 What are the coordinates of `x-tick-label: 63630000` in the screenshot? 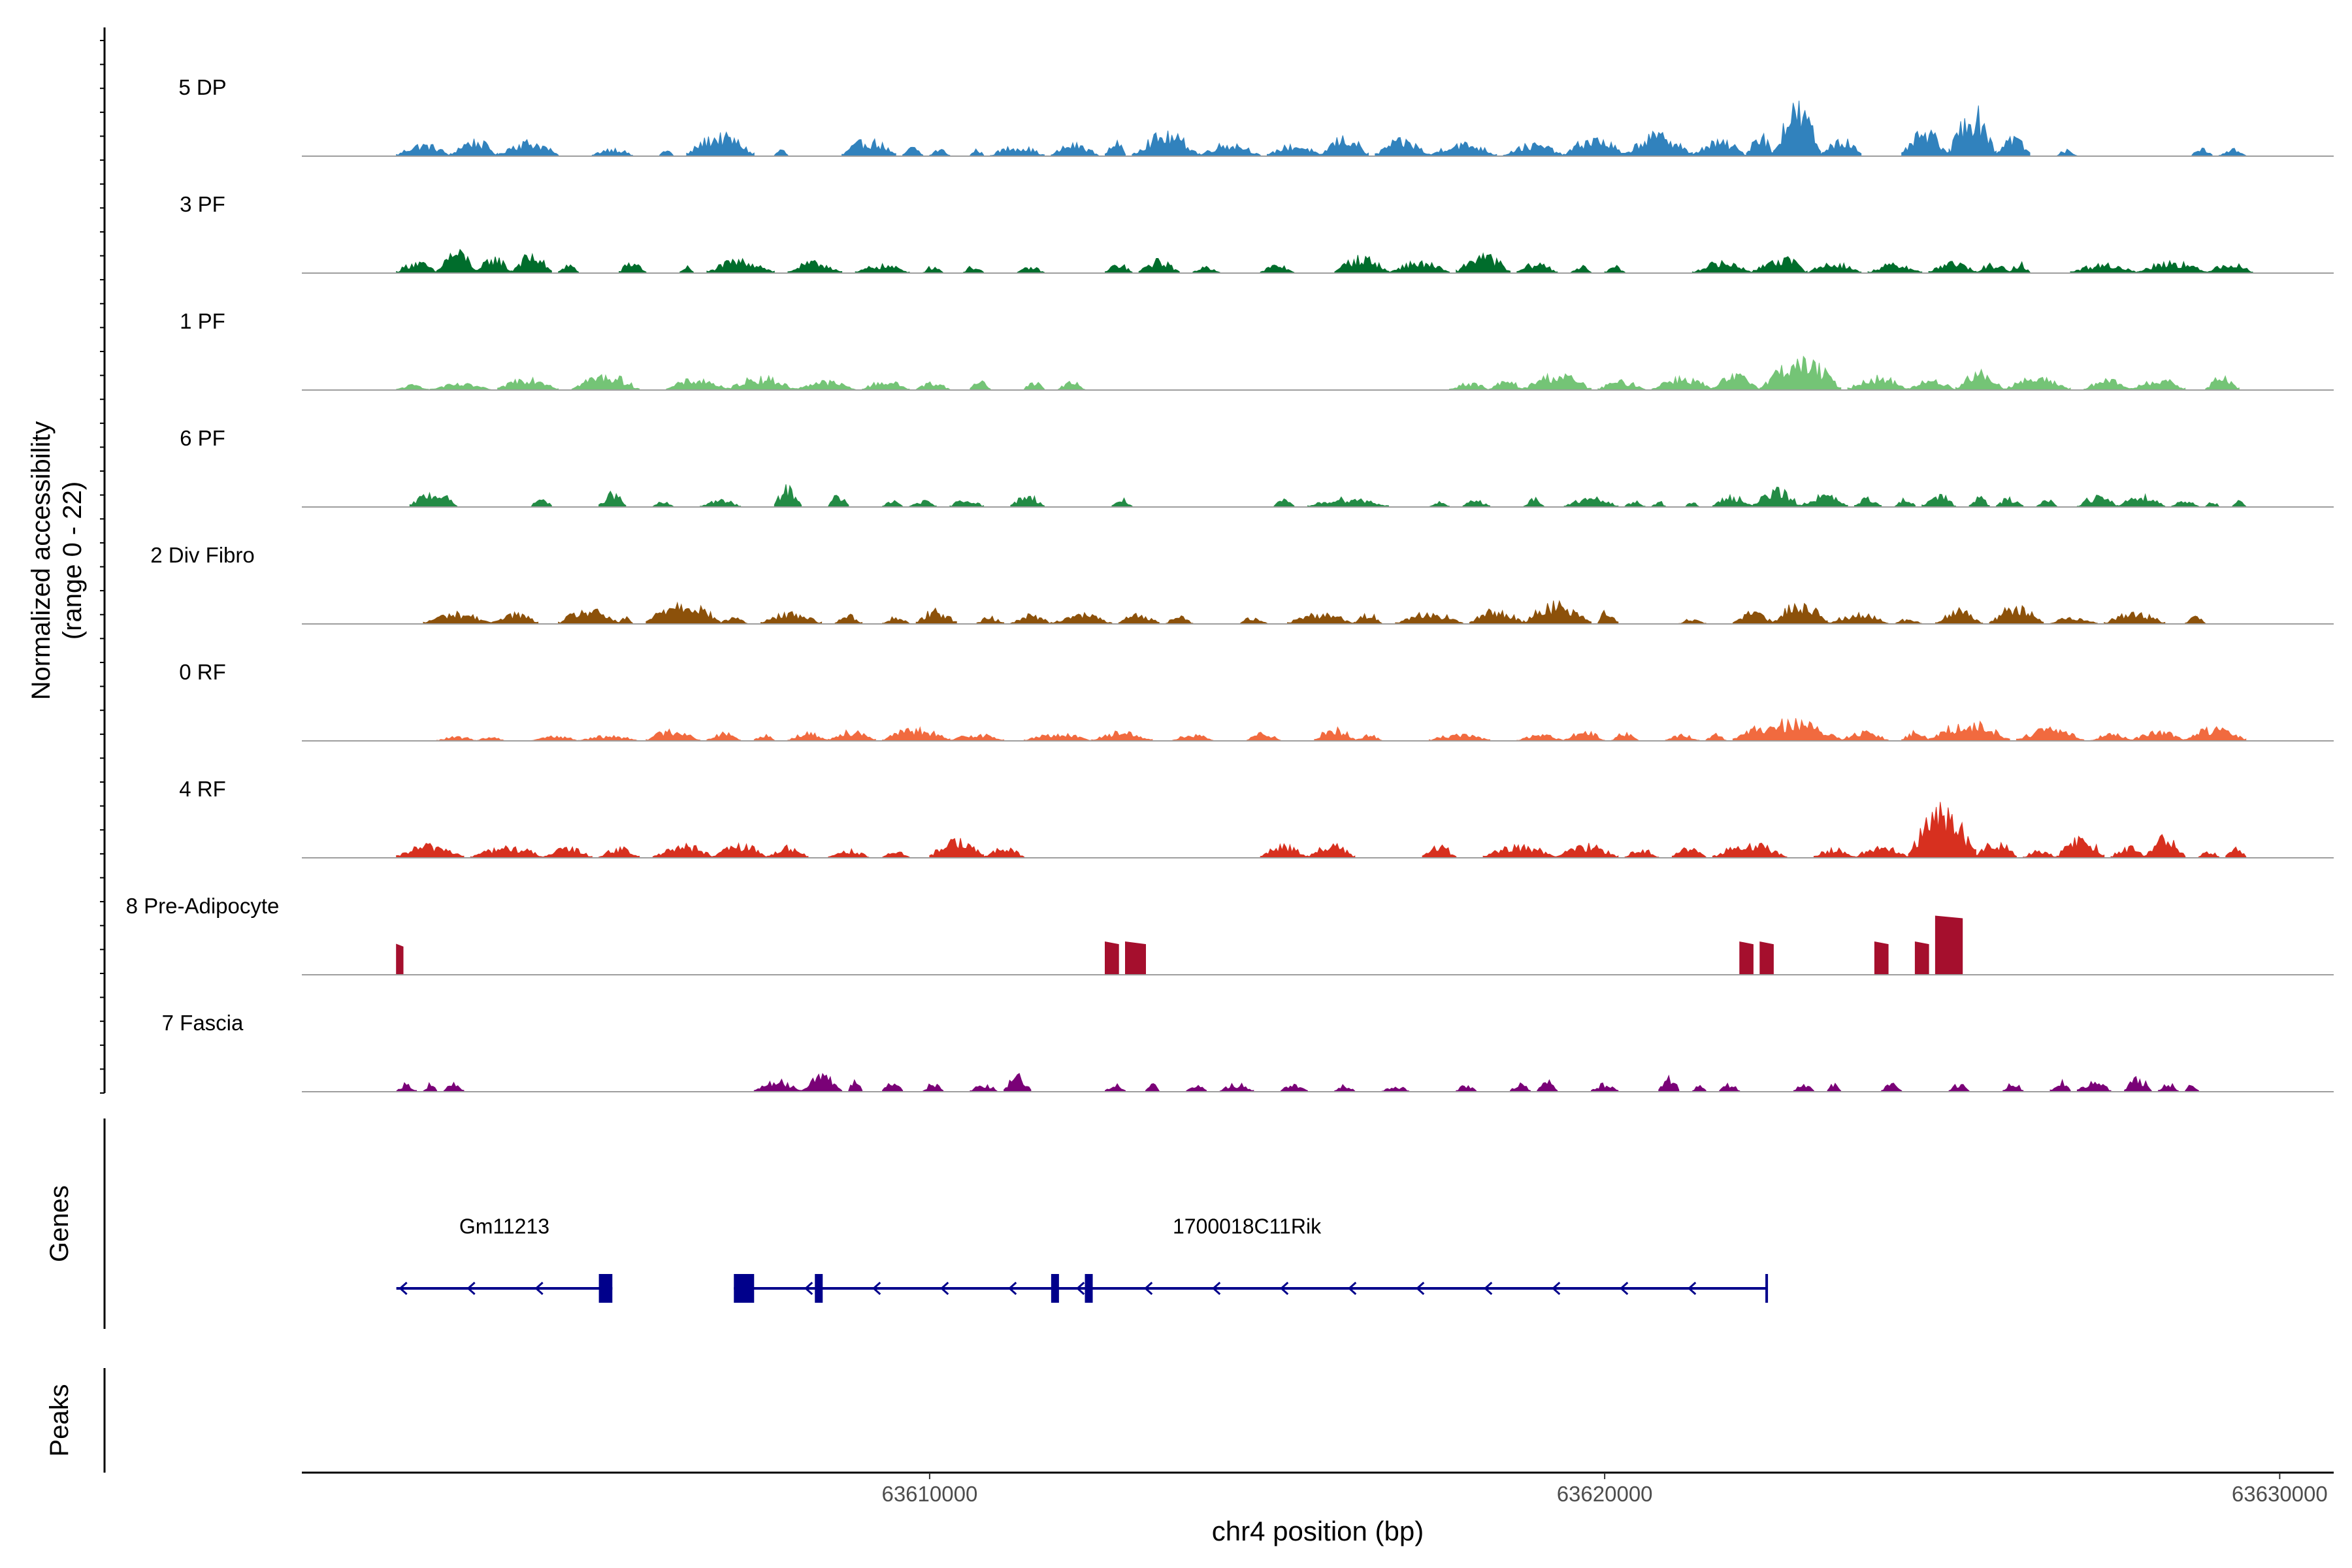 It's located at (2280, 1494).